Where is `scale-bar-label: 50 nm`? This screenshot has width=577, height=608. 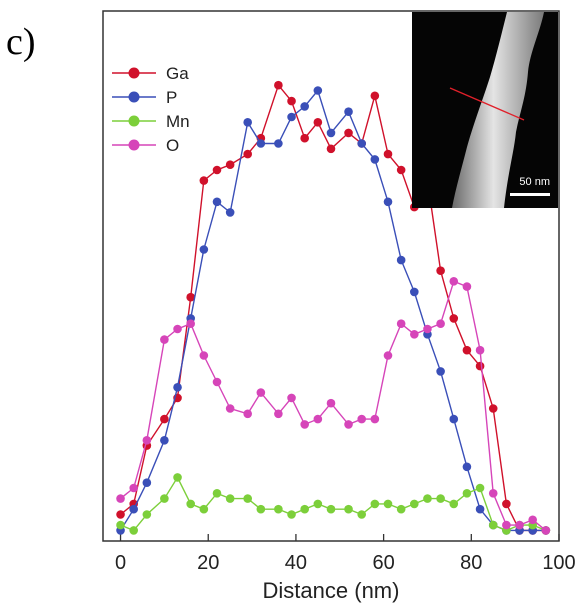 scale-bar-label: 50 nm is located at coordinates (534, 182).